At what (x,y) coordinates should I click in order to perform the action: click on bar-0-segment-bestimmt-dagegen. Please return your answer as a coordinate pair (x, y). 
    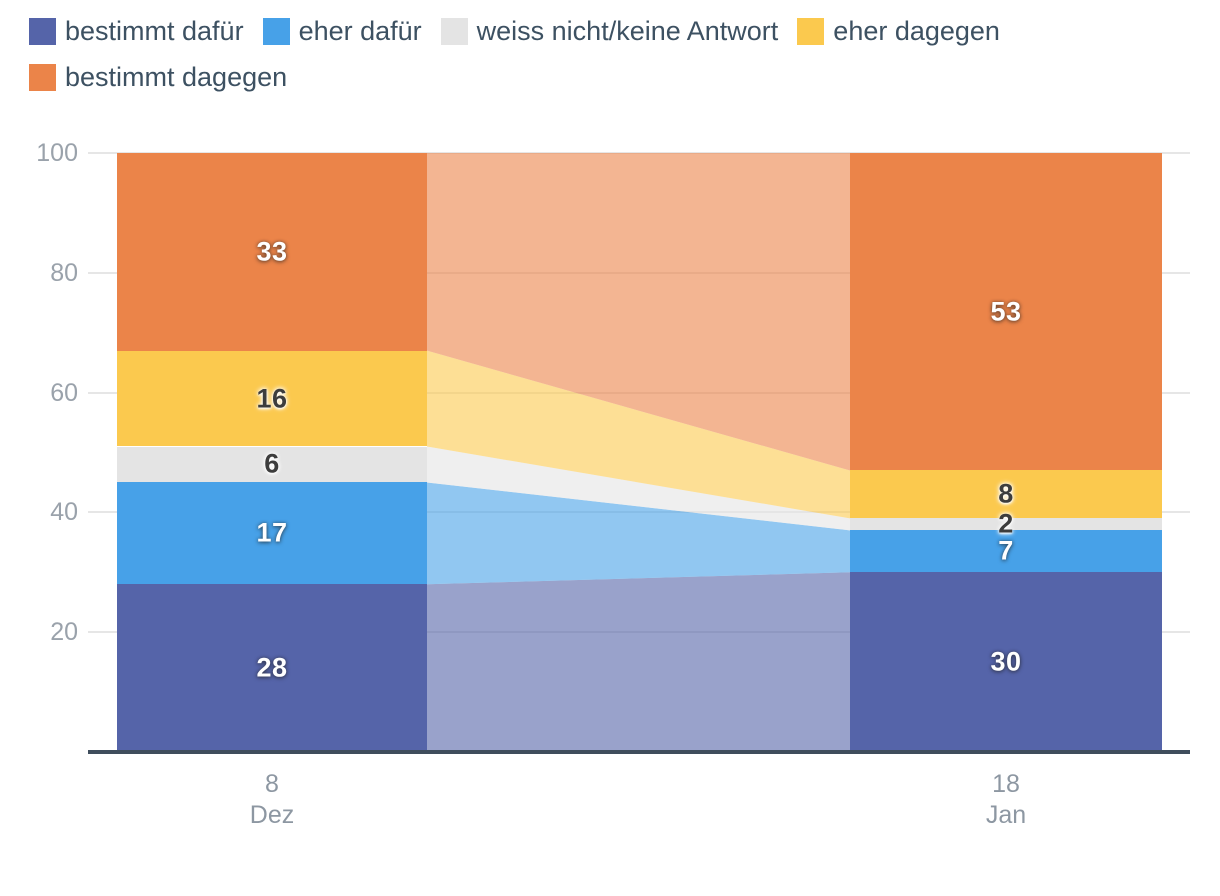
    Looking at the image, I should click on (272, 252).